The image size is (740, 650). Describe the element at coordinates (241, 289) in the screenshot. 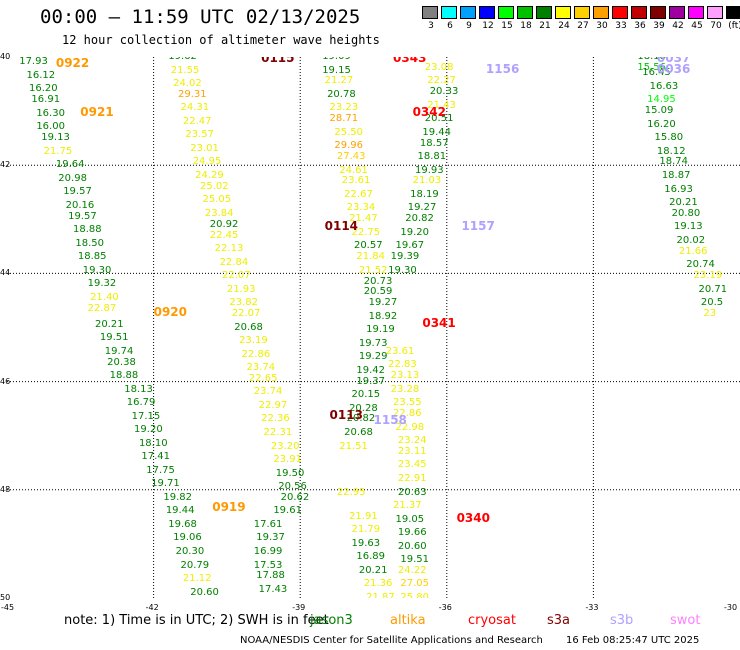

I see `wave-height-value: 21.93` at that location.